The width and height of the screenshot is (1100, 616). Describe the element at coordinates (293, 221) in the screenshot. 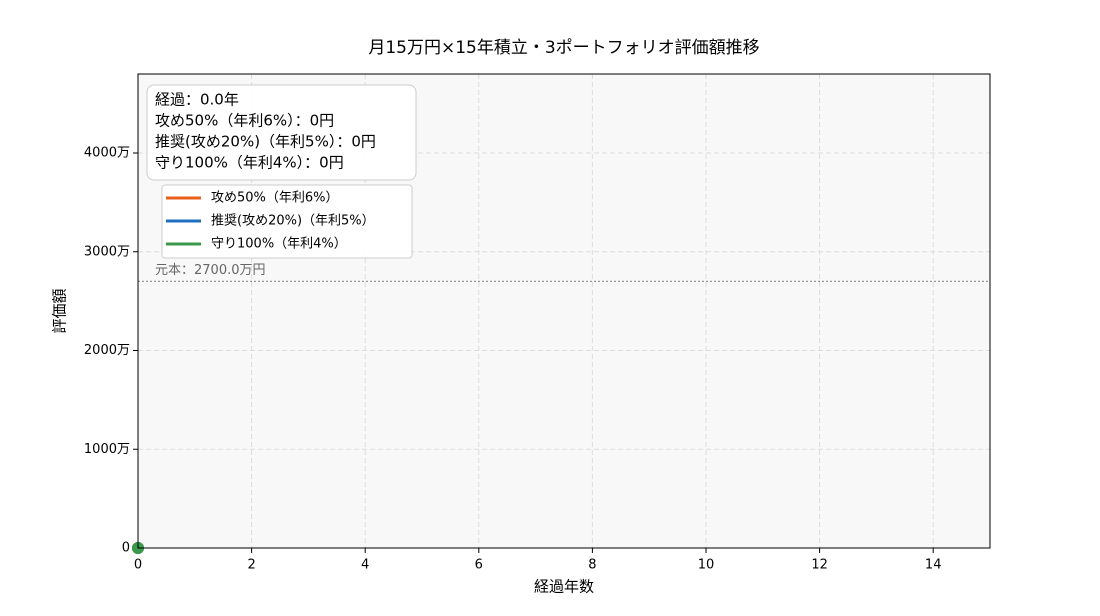

I see `legend-label: 推奨(攻め20%)（年利5%）` at that location.